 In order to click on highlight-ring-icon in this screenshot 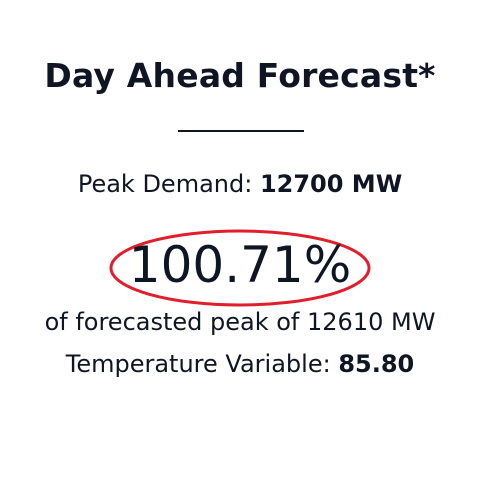, I will do `click(240, 268)`.